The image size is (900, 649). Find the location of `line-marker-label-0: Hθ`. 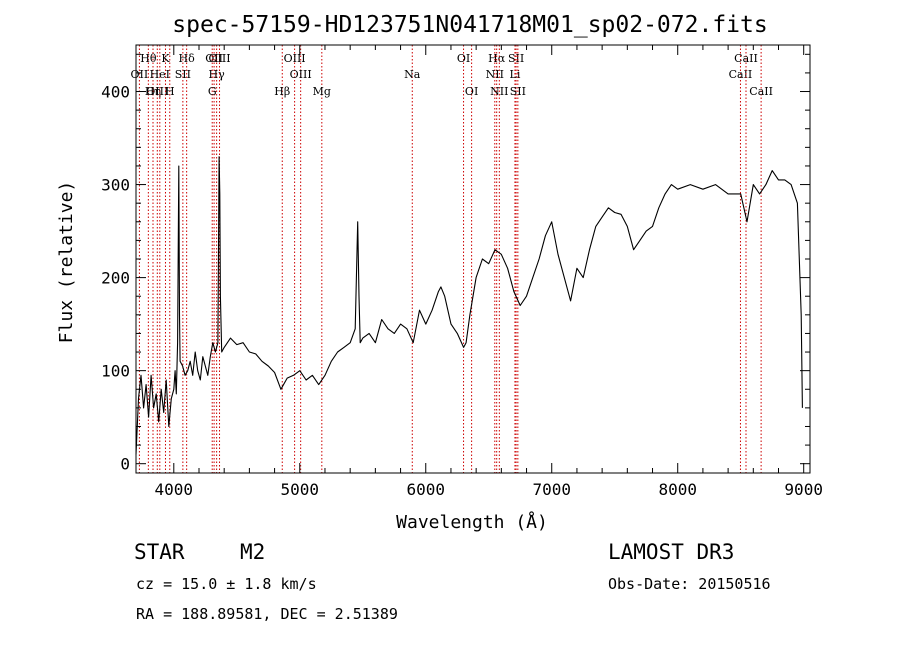

line-marker-label-0: Hθ is located at coordinates (148, 58).